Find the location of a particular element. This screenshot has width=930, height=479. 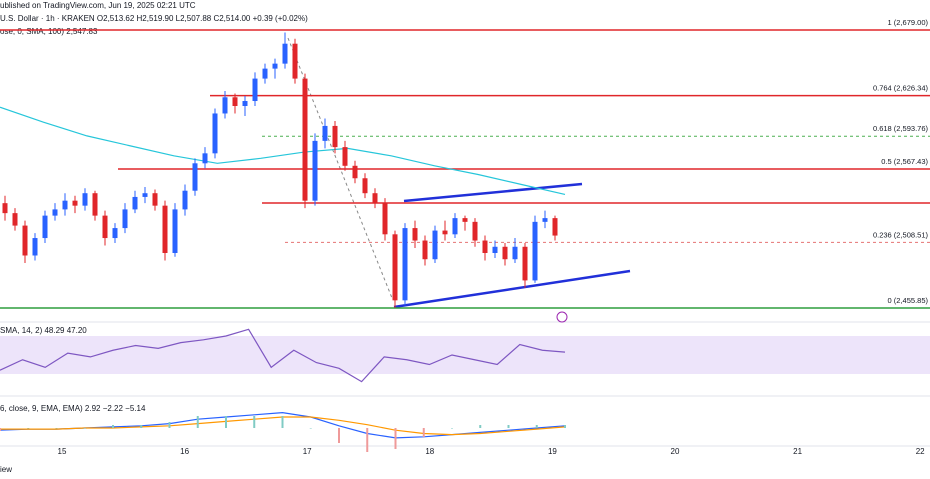

fib-label: 0 (2,455.85) is located at coordinates (908, 300).